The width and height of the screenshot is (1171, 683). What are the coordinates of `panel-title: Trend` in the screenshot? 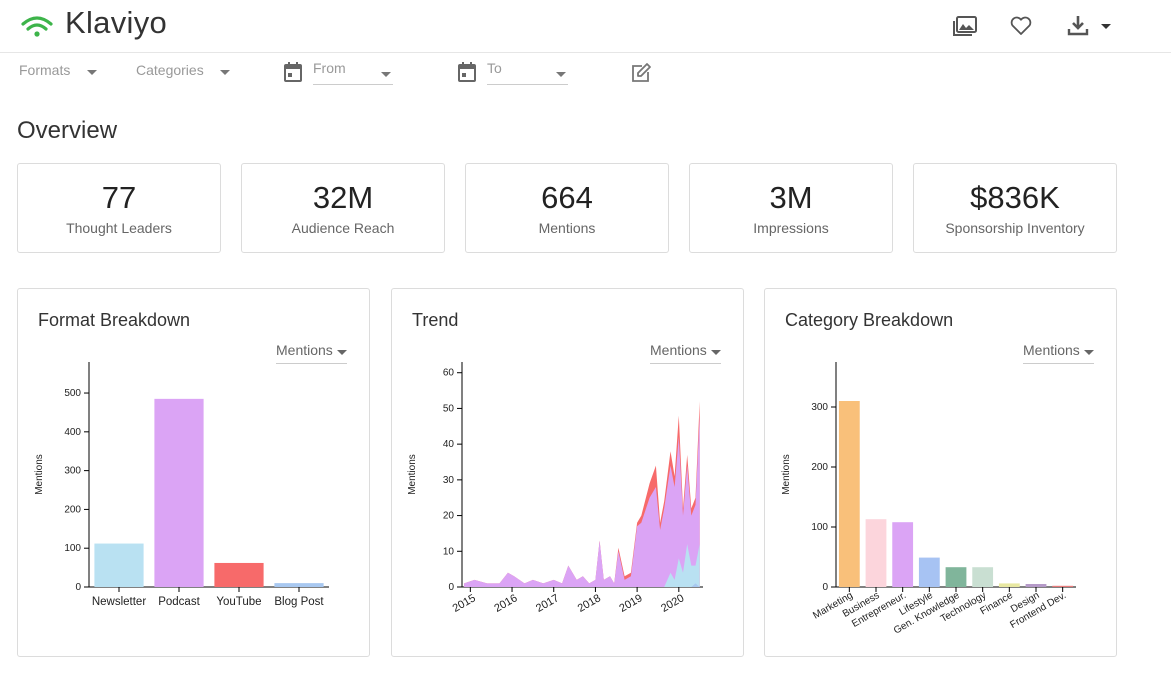 It's located at (435, 320).